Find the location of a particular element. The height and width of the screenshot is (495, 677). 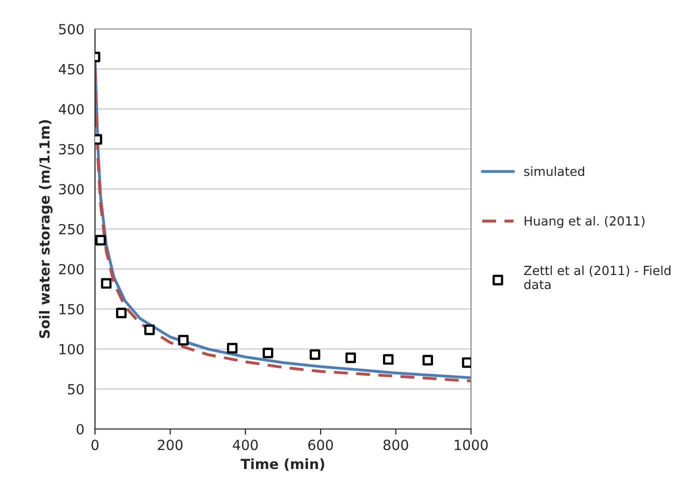

x-axis-title: Time (min) is located at coordinates (282, 464).